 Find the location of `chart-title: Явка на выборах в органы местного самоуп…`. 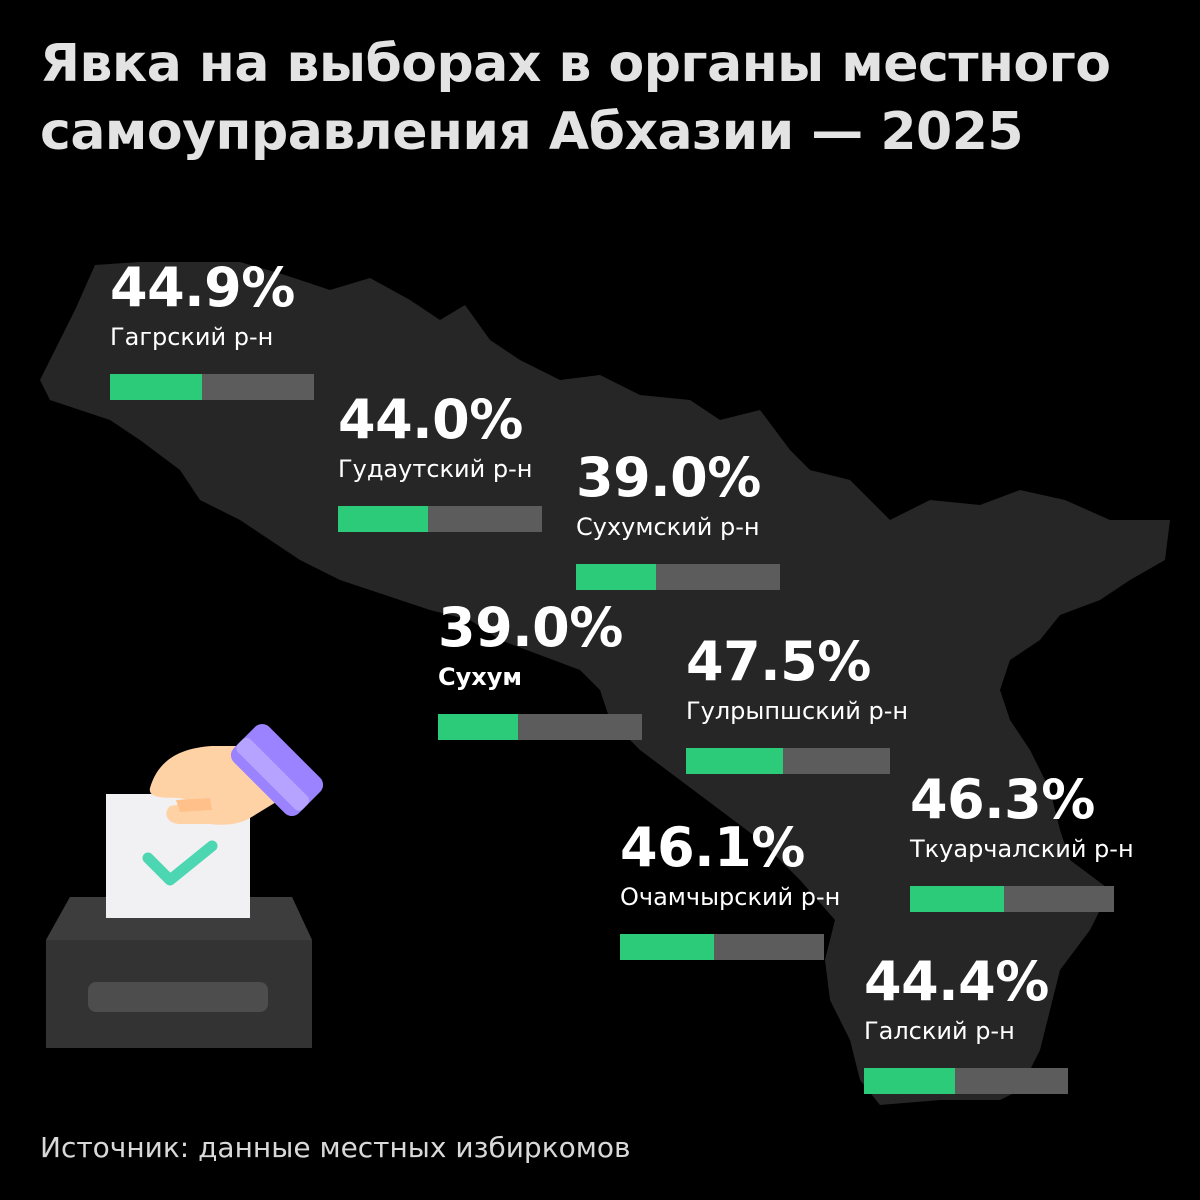

chart-title: Явка на выборах в органы местного самоуп… is located at coordinates (605, 98).